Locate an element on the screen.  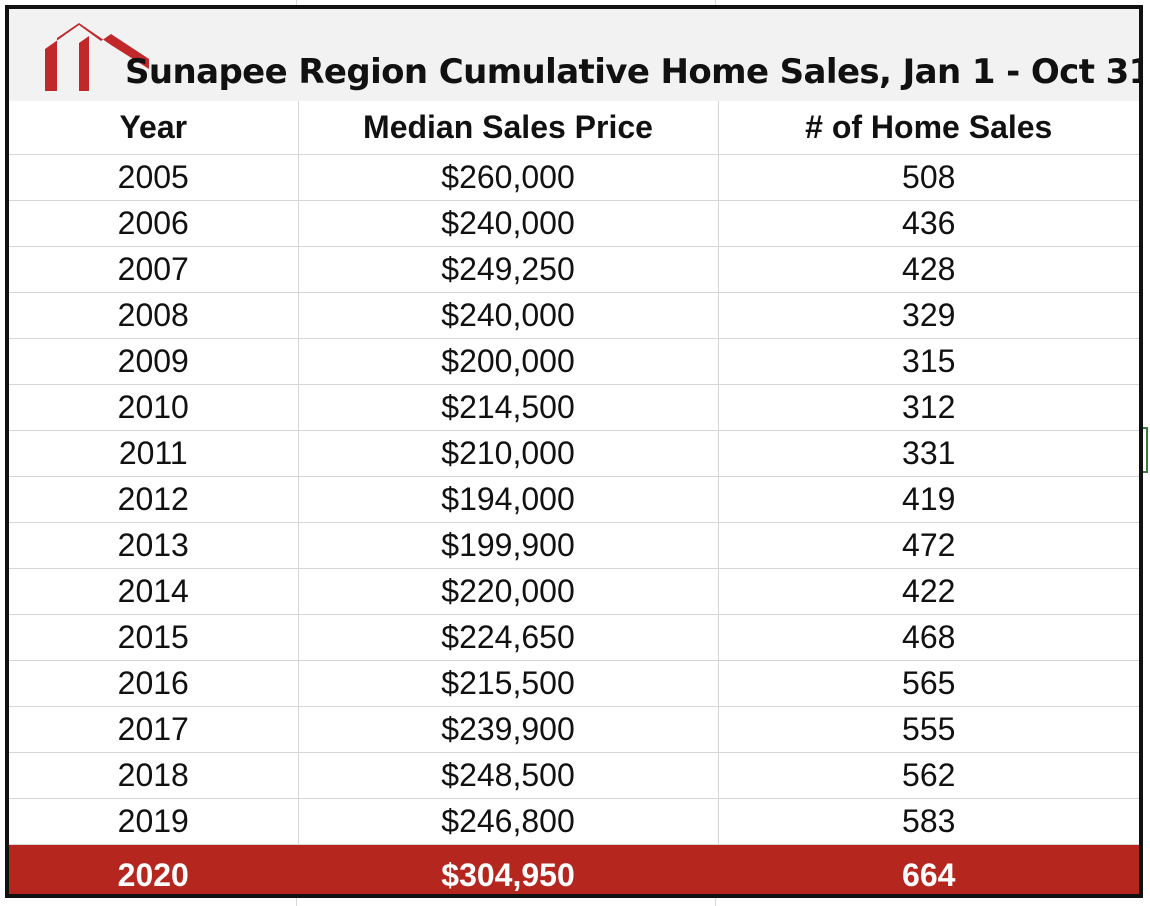
table-row: 2018 $248,500 562 is located at coordinates (574, 775).